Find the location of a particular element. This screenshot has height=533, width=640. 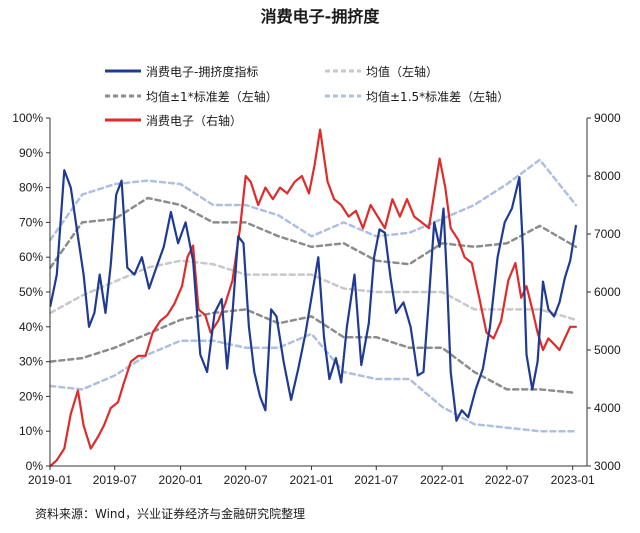

left-tick-label: 30% is located at coordinates (31, 362).